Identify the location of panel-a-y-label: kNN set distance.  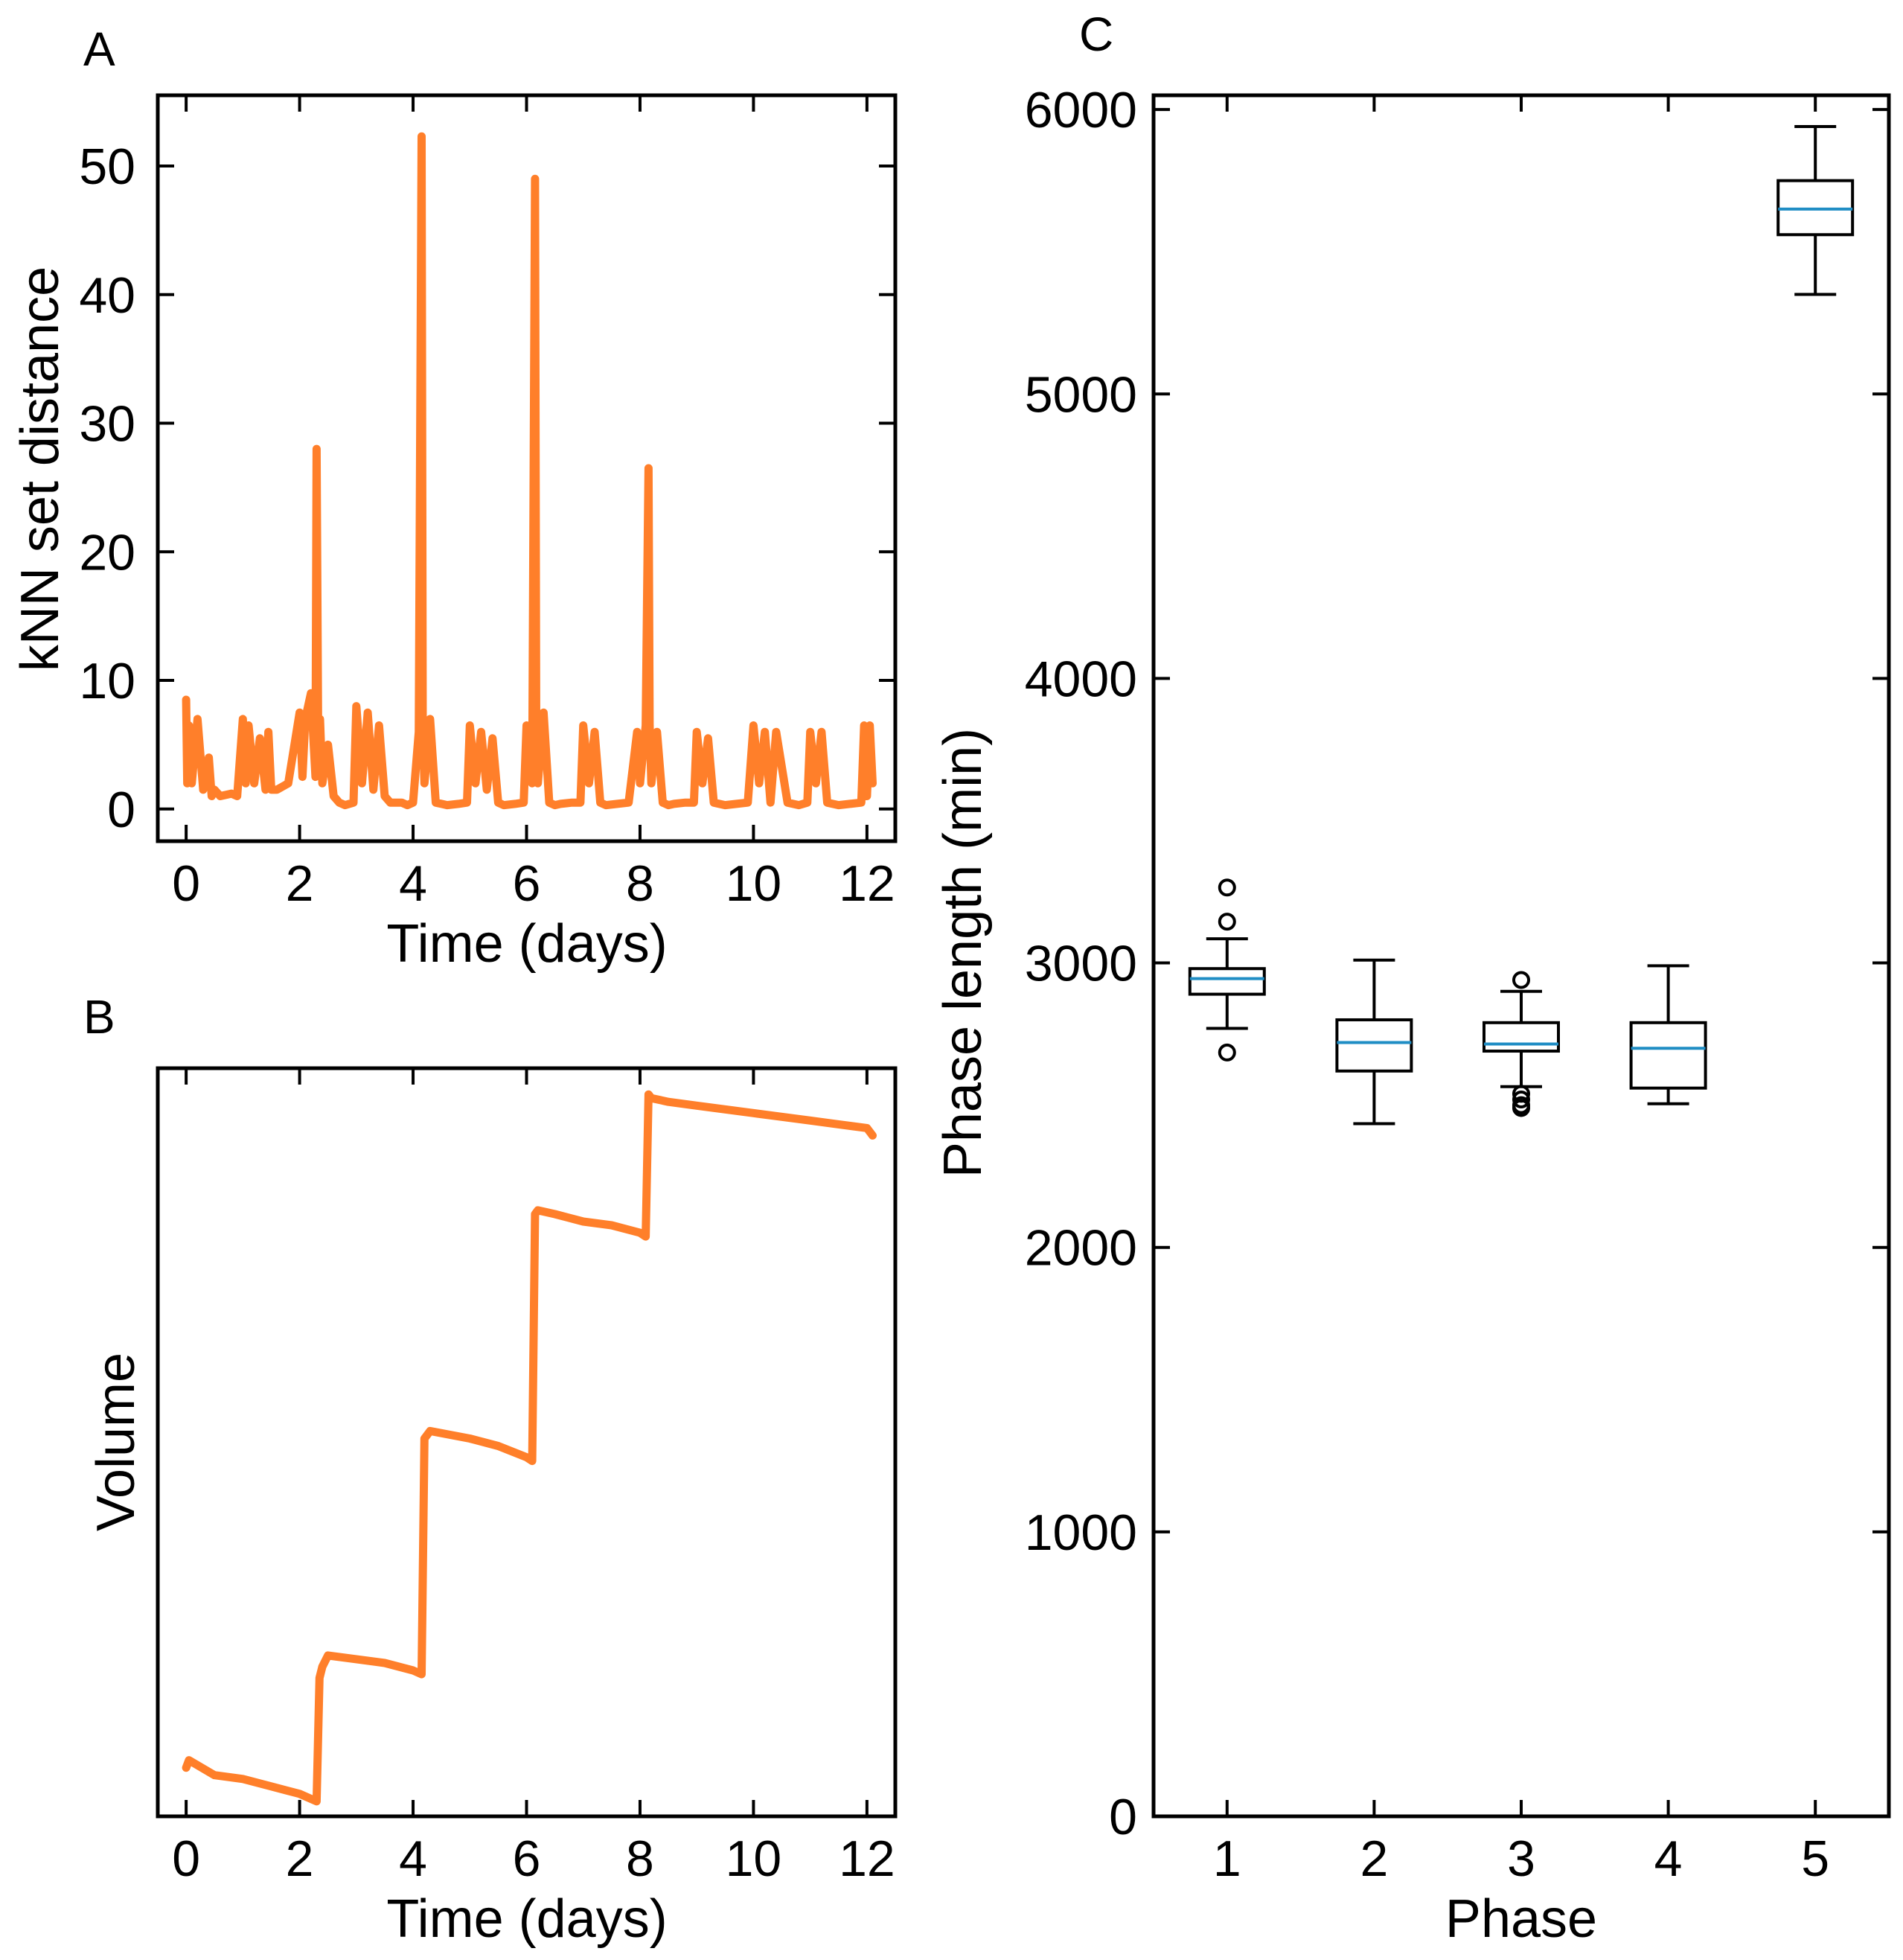
(40, 468).